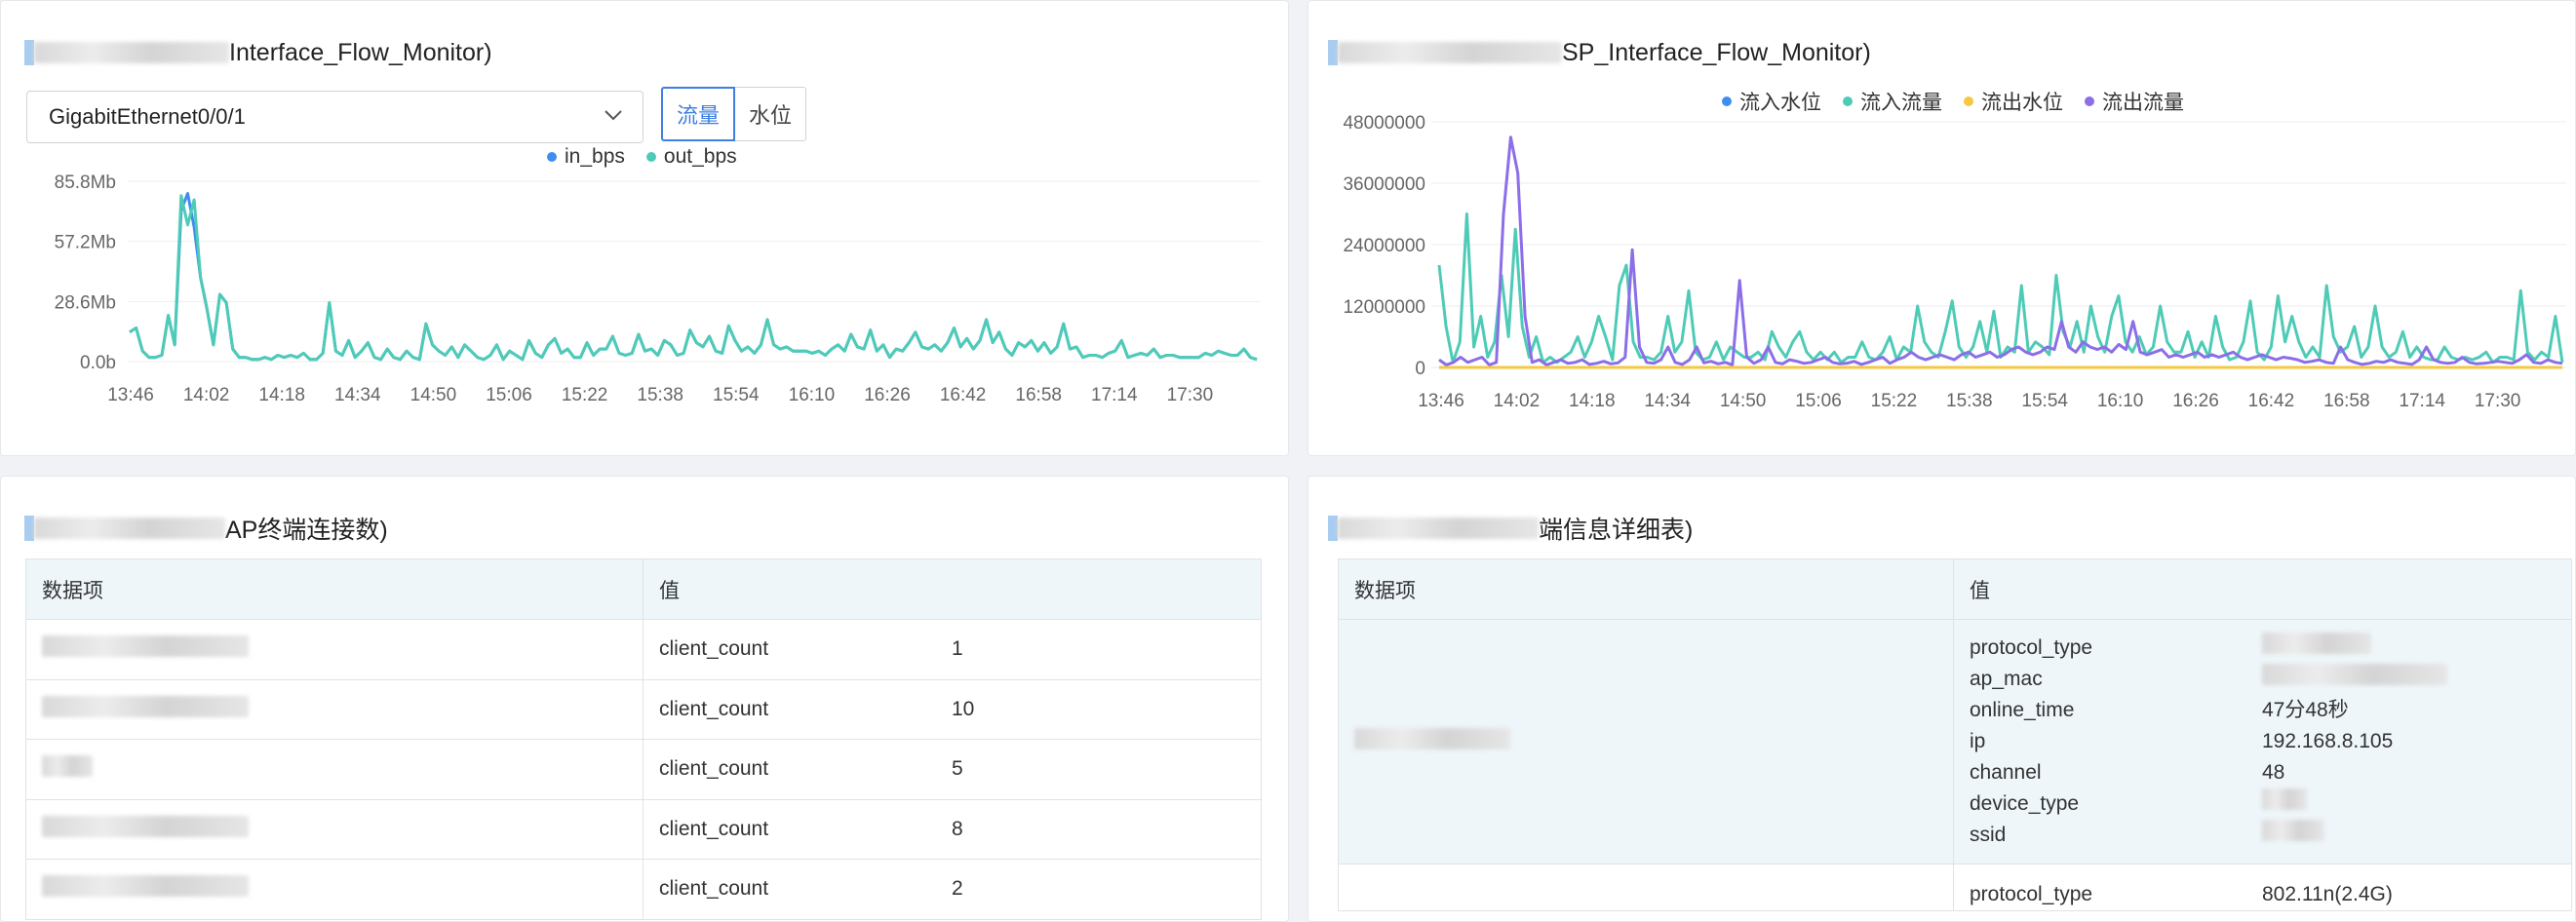  Describe the element at coordinates (691, 157) in the screenshot. I see `legend-item-out-bps: out_bps` at that location.